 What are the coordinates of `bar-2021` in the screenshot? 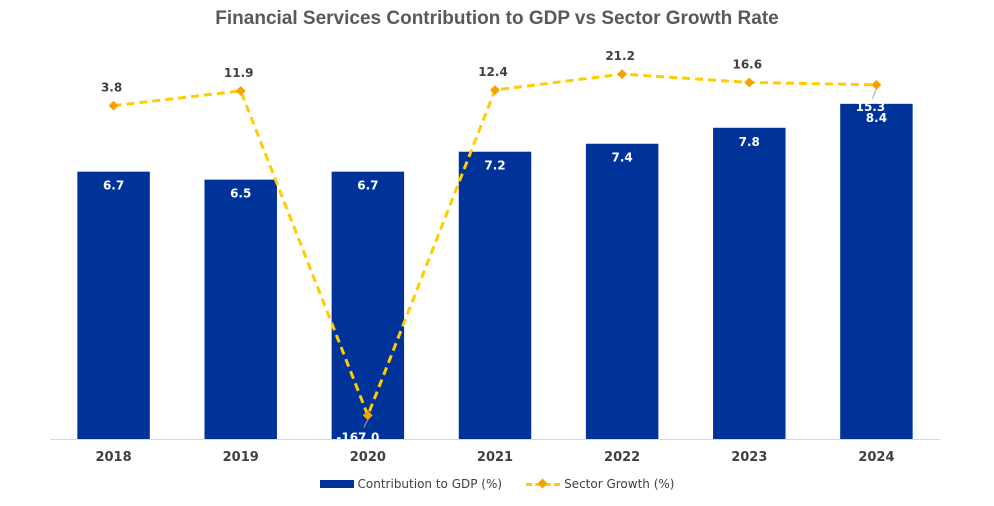 It's located at (495, 295).